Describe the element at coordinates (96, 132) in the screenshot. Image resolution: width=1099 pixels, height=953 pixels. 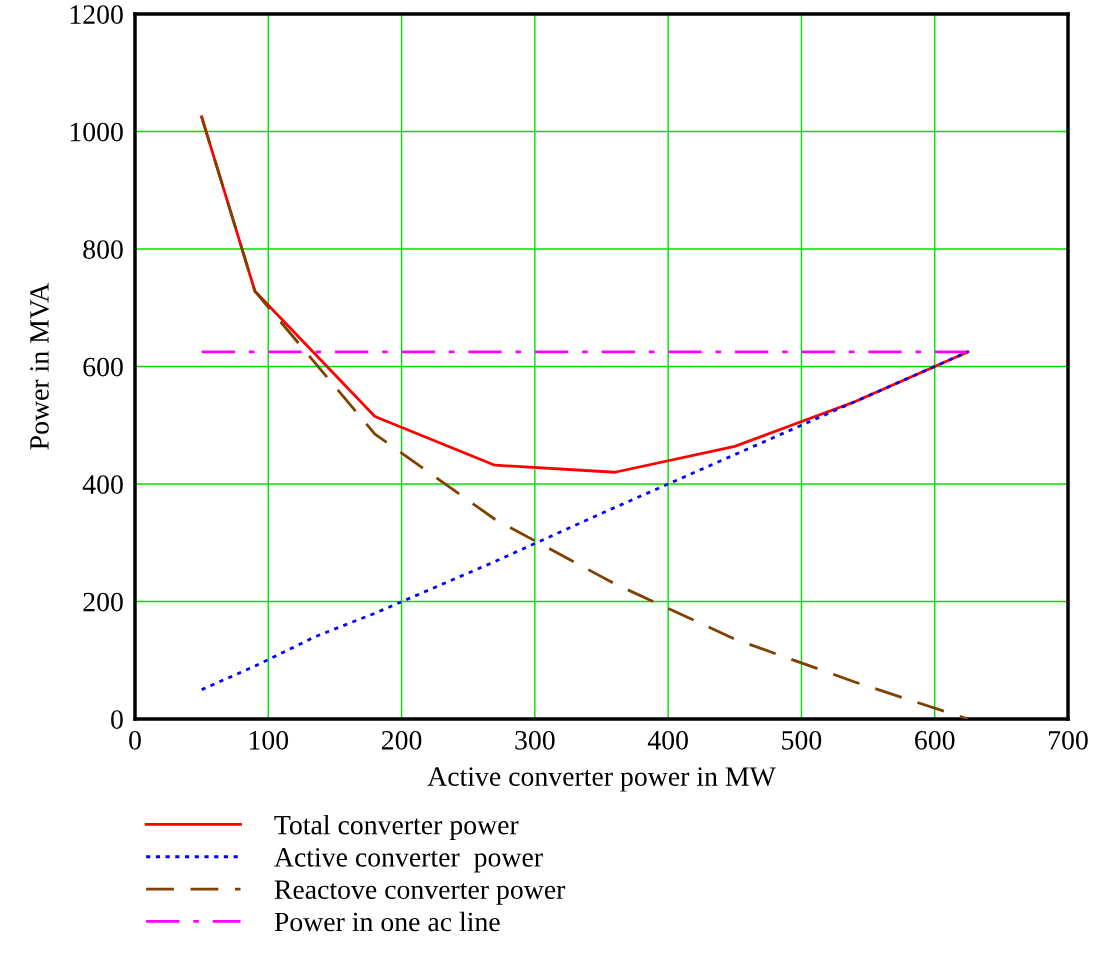
I see `y-tick-label: 1000` at that location.